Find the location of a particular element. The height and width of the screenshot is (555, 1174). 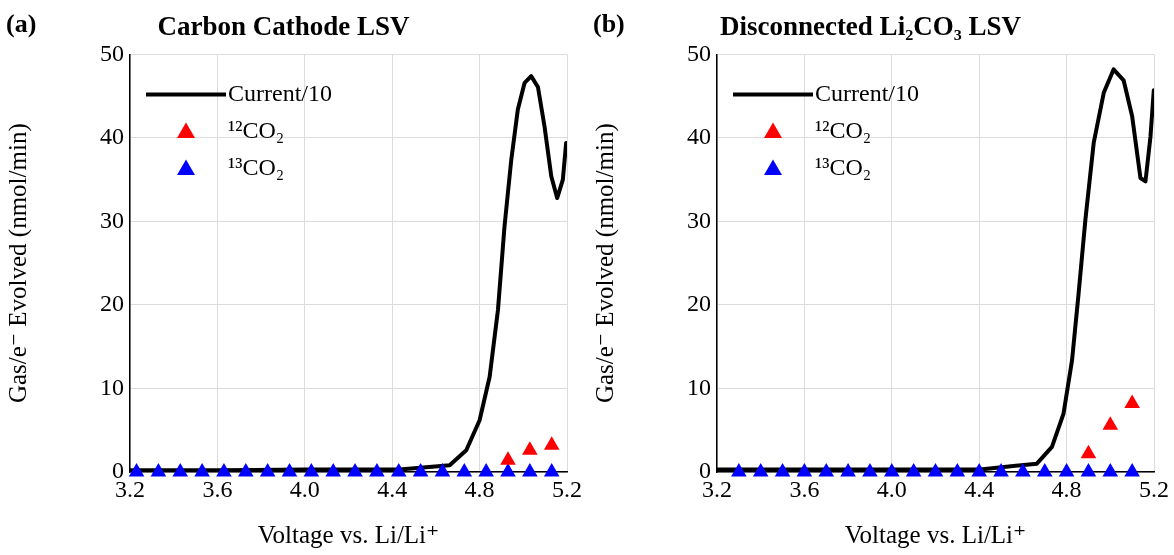

chart-title: Carbon Cathode LSV is located at coordinates (284, 26).